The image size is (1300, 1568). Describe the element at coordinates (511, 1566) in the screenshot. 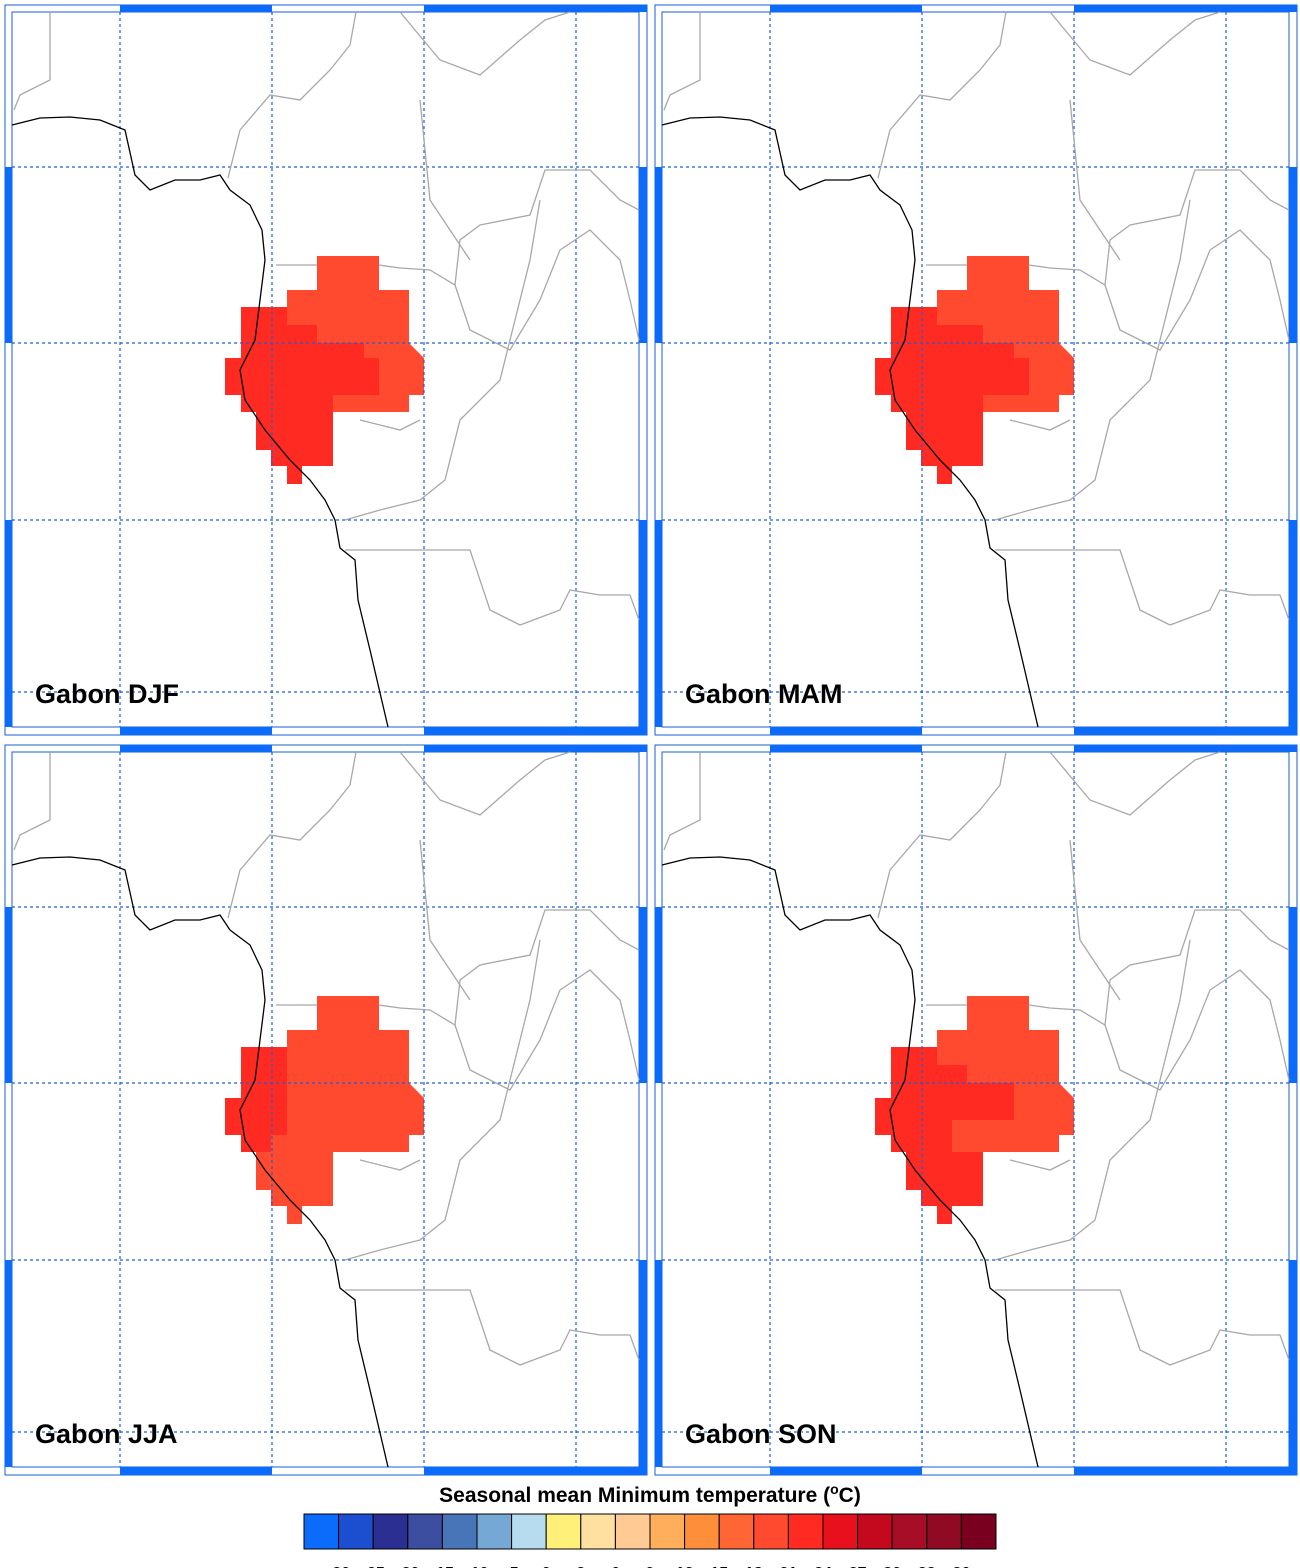

I see `colorbar-label: -5` at that location.